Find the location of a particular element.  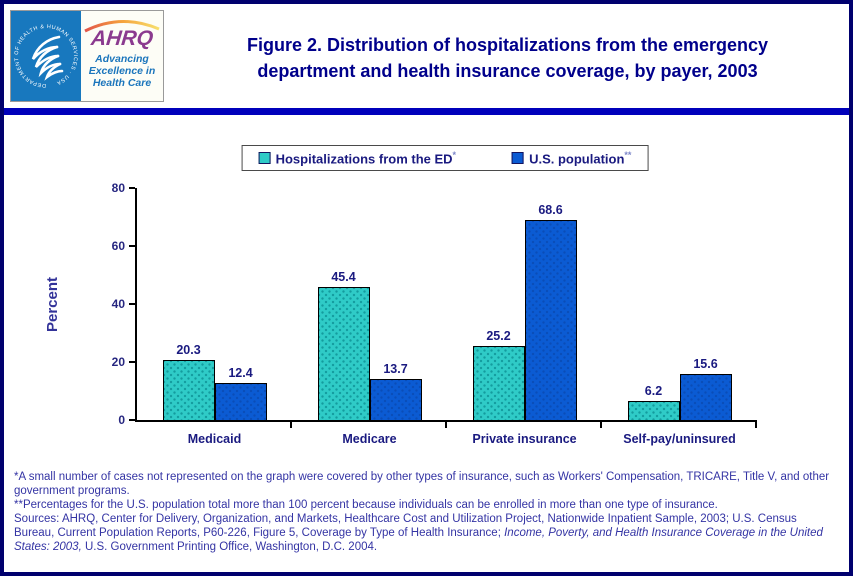

legend-swatch-ed is located at coordinates (264, 158).